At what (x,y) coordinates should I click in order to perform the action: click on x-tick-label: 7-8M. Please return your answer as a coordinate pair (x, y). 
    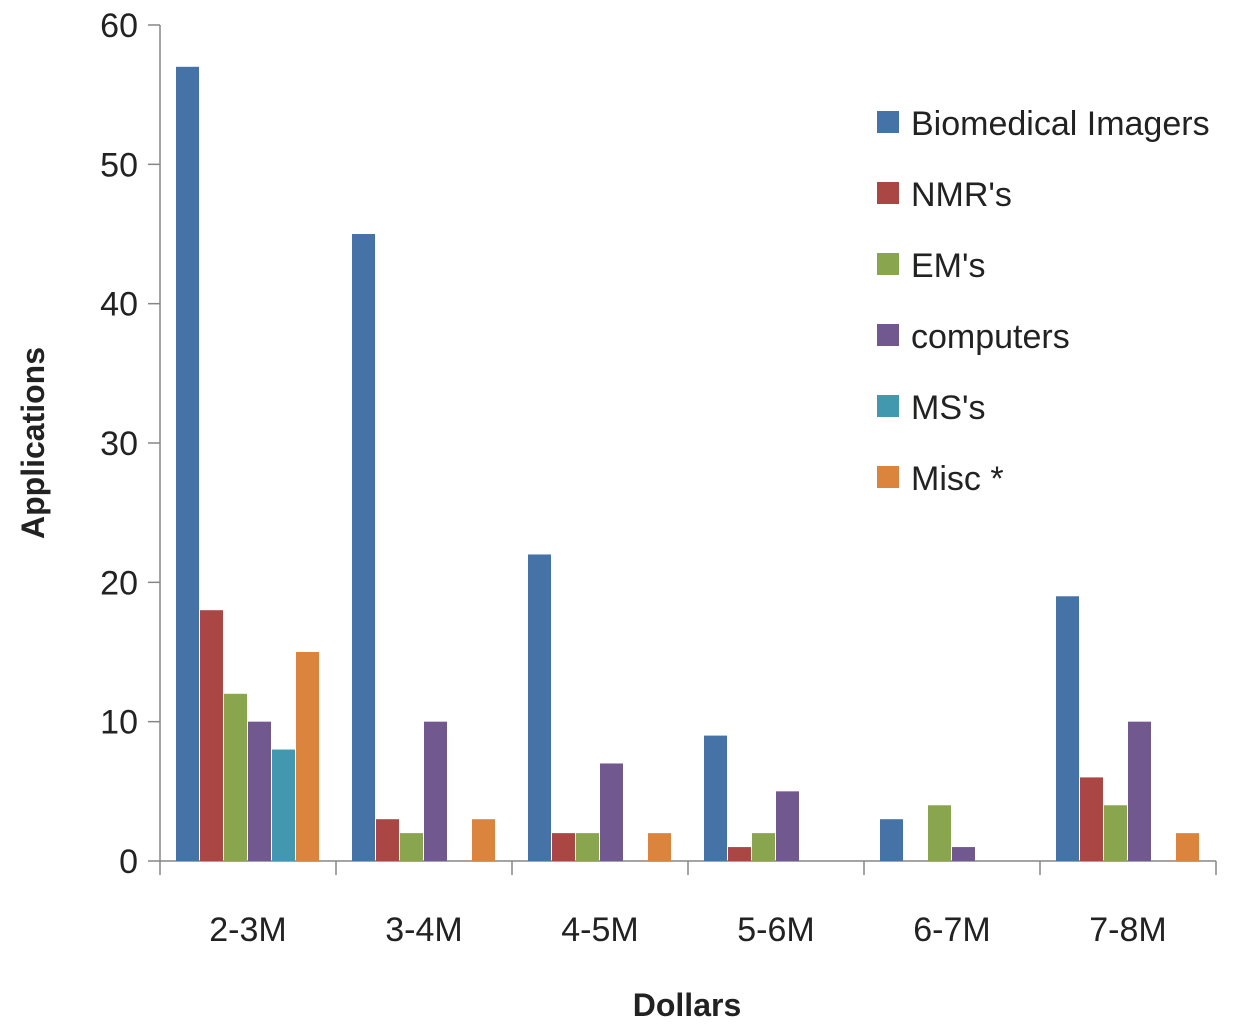
    Looking at the image, I should click on (1127, 930).